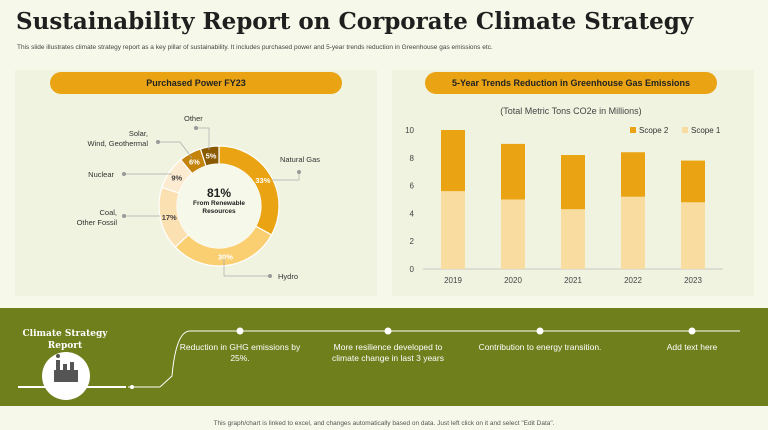 Image resolution: width=768 pixels, height=430 pixels. I want to click on timeline-point-3: Contribution to energy transition., so click(540, 347).